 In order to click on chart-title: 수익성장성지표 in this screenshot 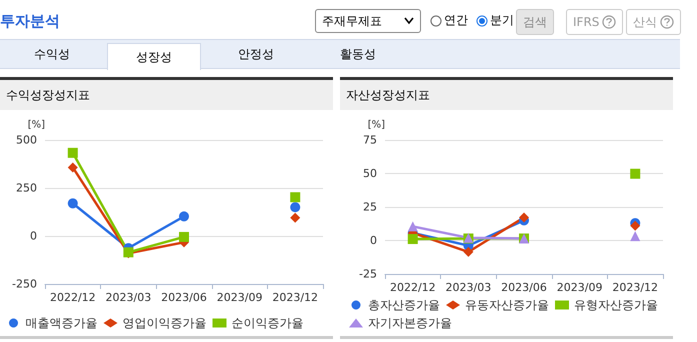, I will do `click(166, 95)`.